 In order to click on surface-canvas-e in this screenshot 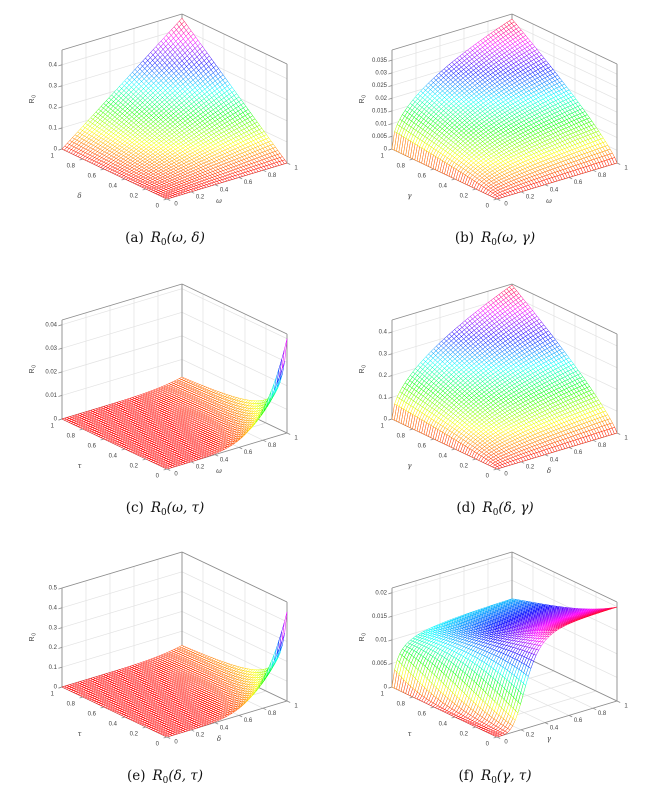, I will do `click(165, 654)`.